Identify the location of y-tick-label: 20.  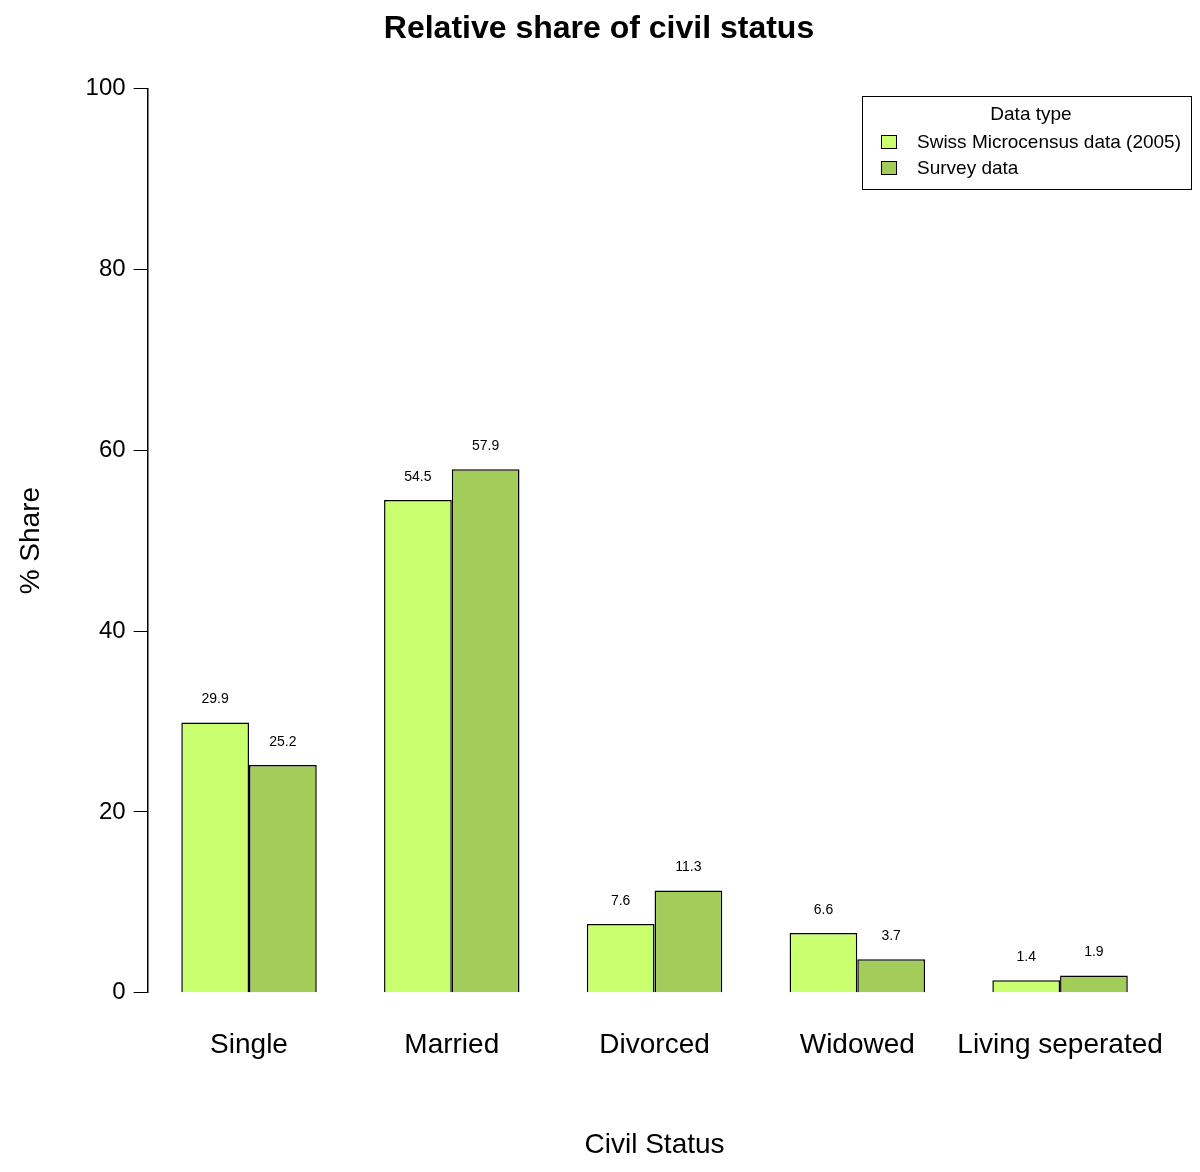
(112, 810).